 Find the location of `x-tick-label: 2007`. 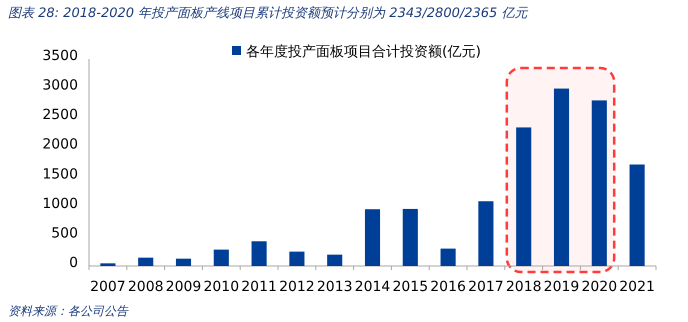

x-tick-label: 2007 is located at coordinates (108, 287).